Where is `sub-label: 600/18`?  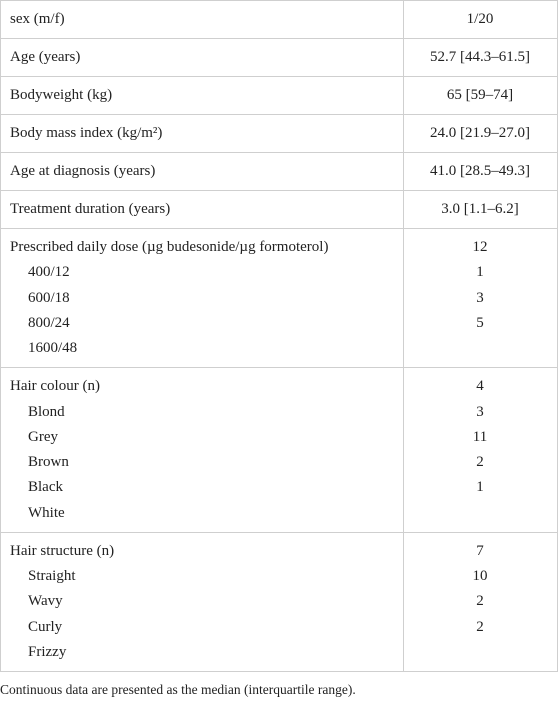
sub-label: 600/18 is located at coordinates (49, 297).